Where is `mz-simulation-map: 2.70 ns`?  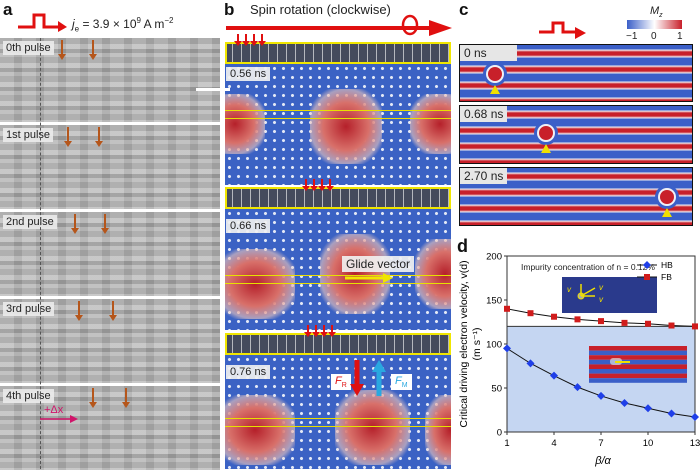
mz-simulation-map: 2.70 ns is located at coordinates (576, 196).